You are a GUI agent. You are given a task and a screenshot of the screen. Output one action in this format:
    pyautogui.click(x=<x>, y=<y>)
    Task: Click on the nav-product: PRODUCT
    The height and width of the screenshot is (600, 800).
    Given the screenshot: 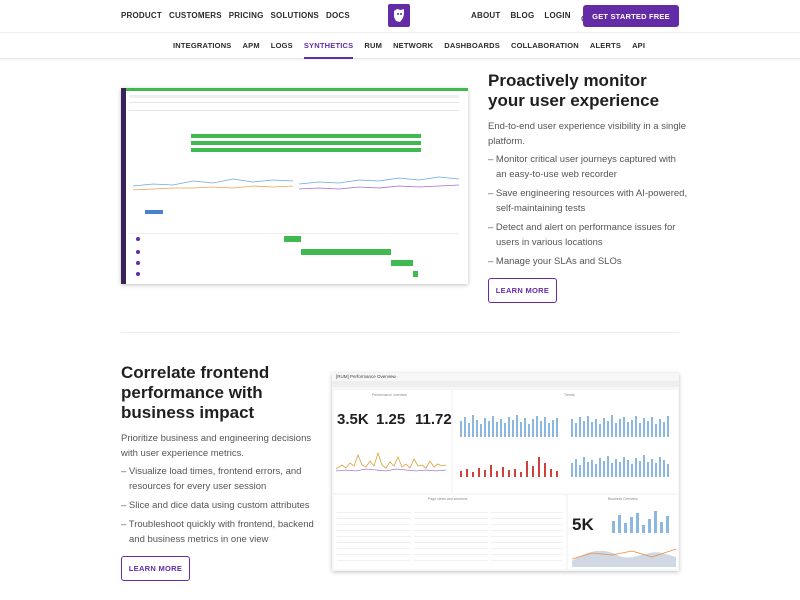 What is the action you would take?
    pyautogui.click(x=141, y=15)
    